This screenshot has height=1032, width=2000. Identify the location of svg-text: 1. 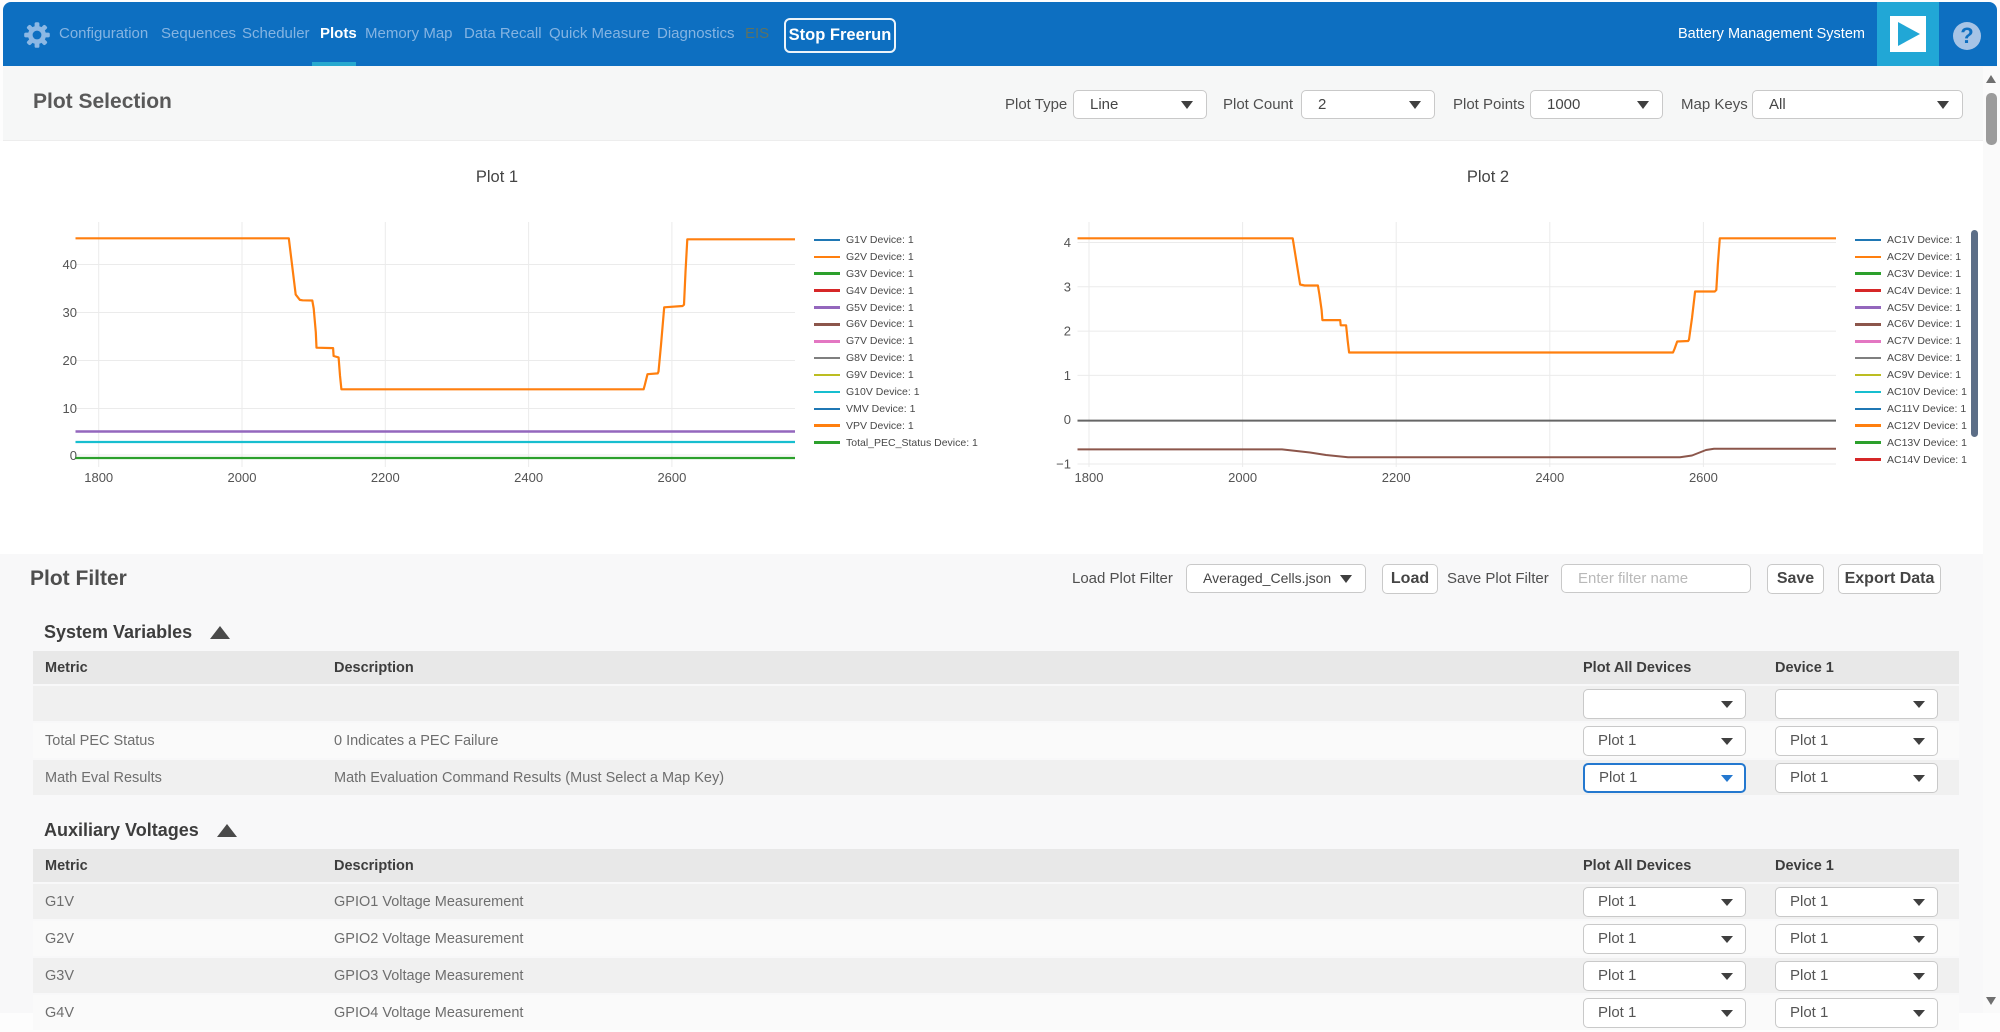
(1067, 375).